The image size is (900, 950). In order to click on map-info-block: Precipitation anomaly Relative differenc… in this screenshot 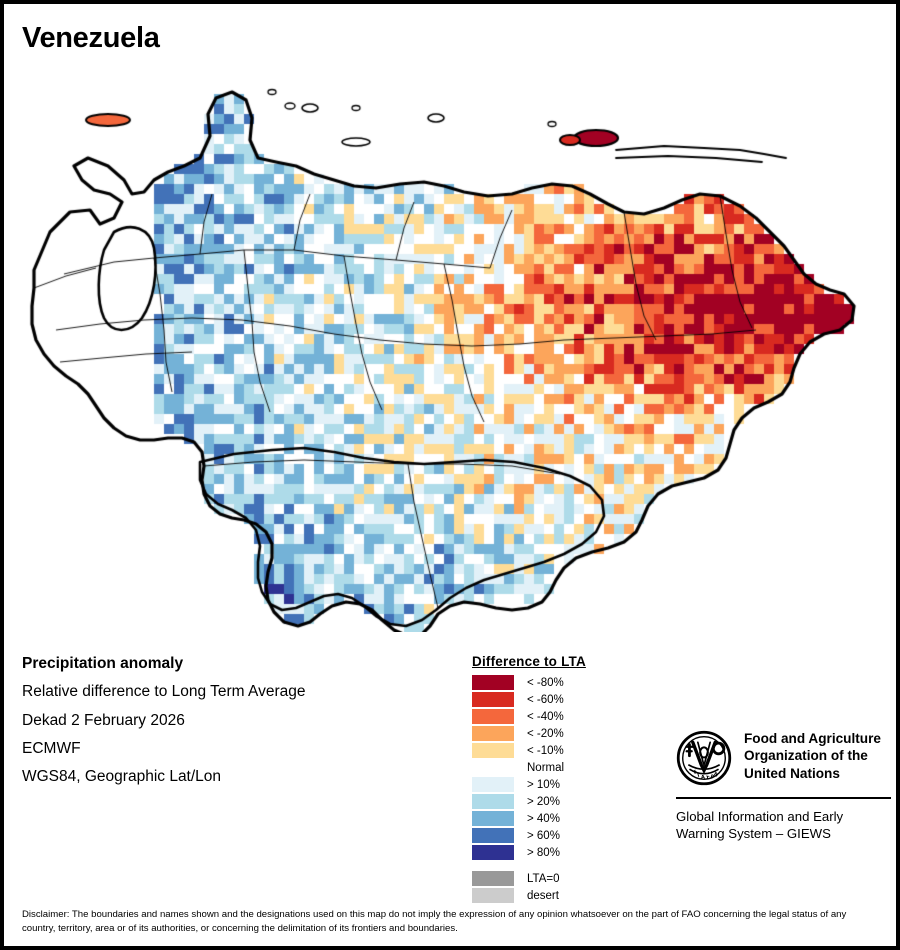, I will do `click(232, 726)`.